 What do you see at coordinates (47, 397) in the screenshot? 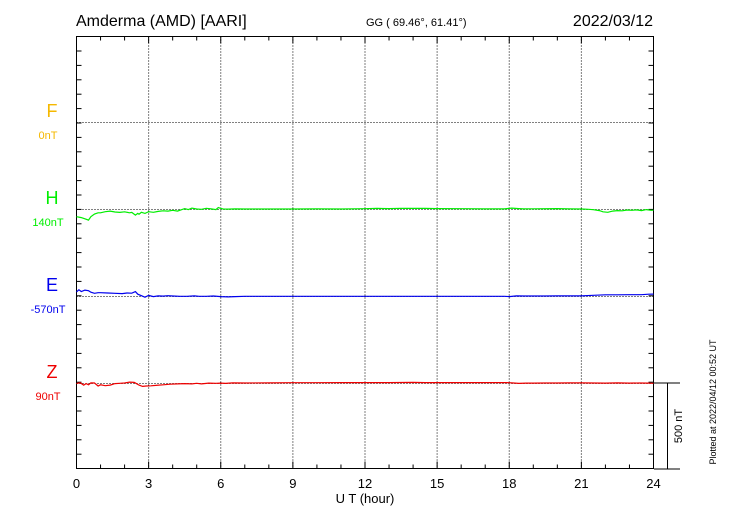
I see `component-baseline-z: 90nT` at bounding box center [47, 397].